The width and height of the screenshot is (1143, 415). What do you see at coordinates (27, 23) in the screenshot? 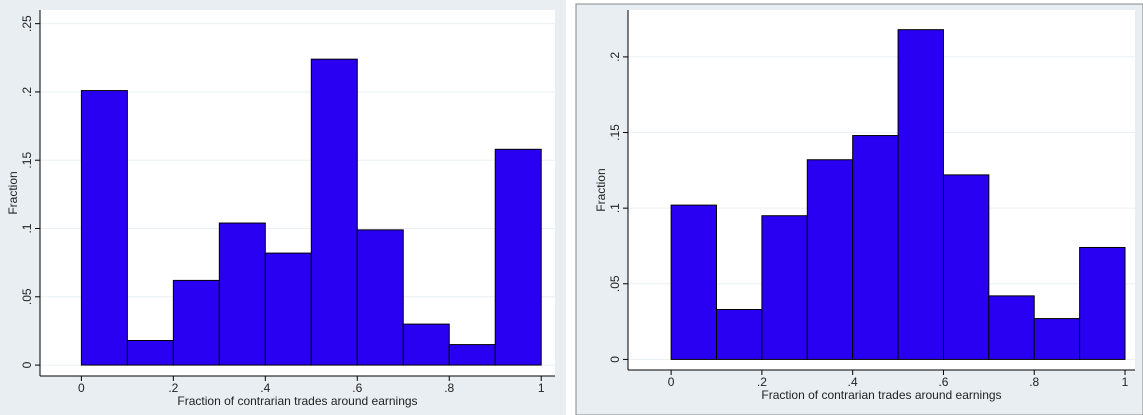
I see `y-tick-label: .25` at bounding box center [27, 23].